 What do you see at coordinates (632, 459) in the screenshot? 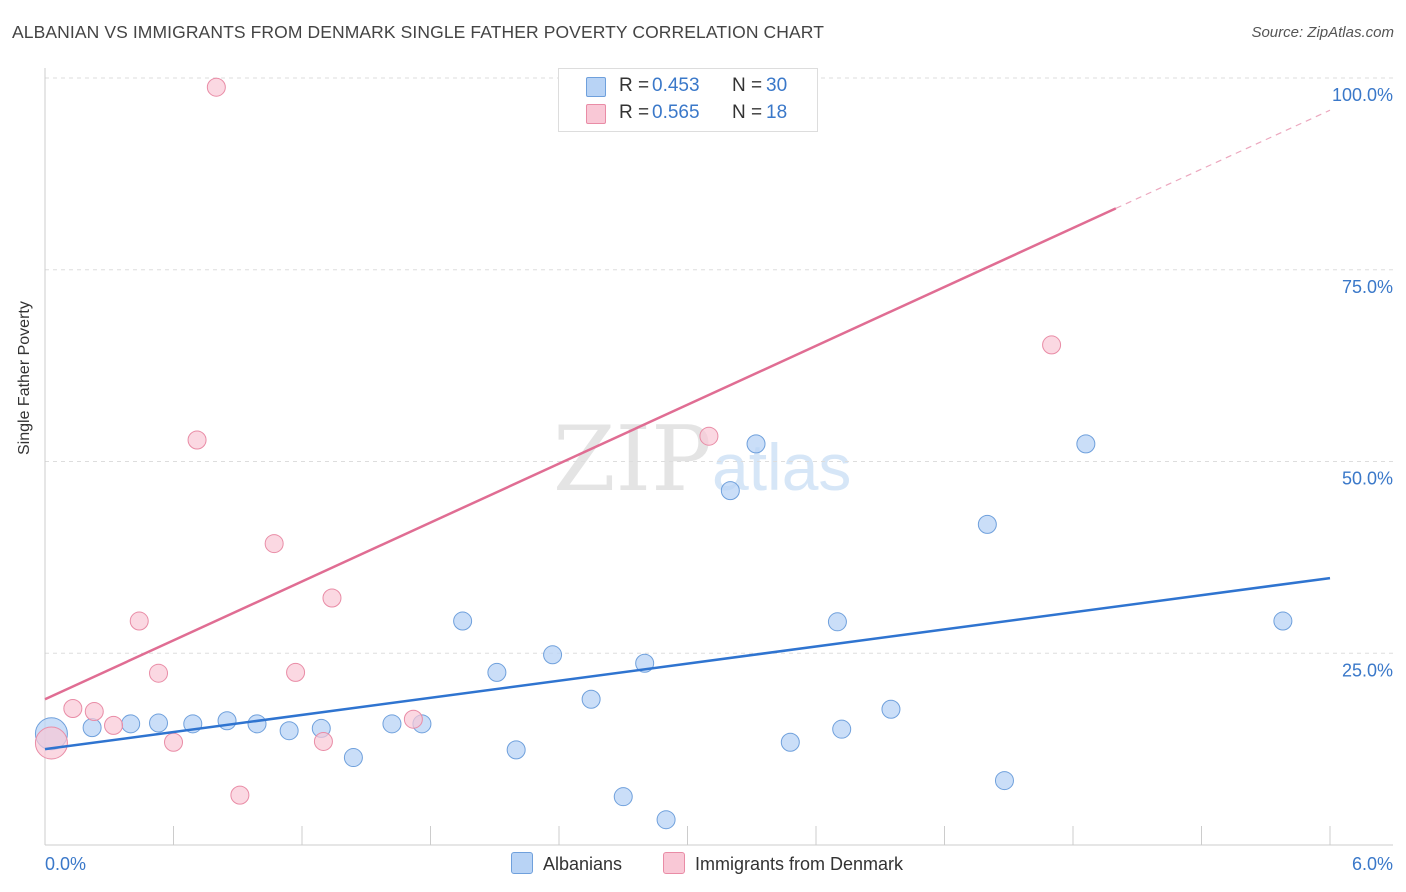
I see `watermark-zip: ZIP` at bounding box center [632, 459].